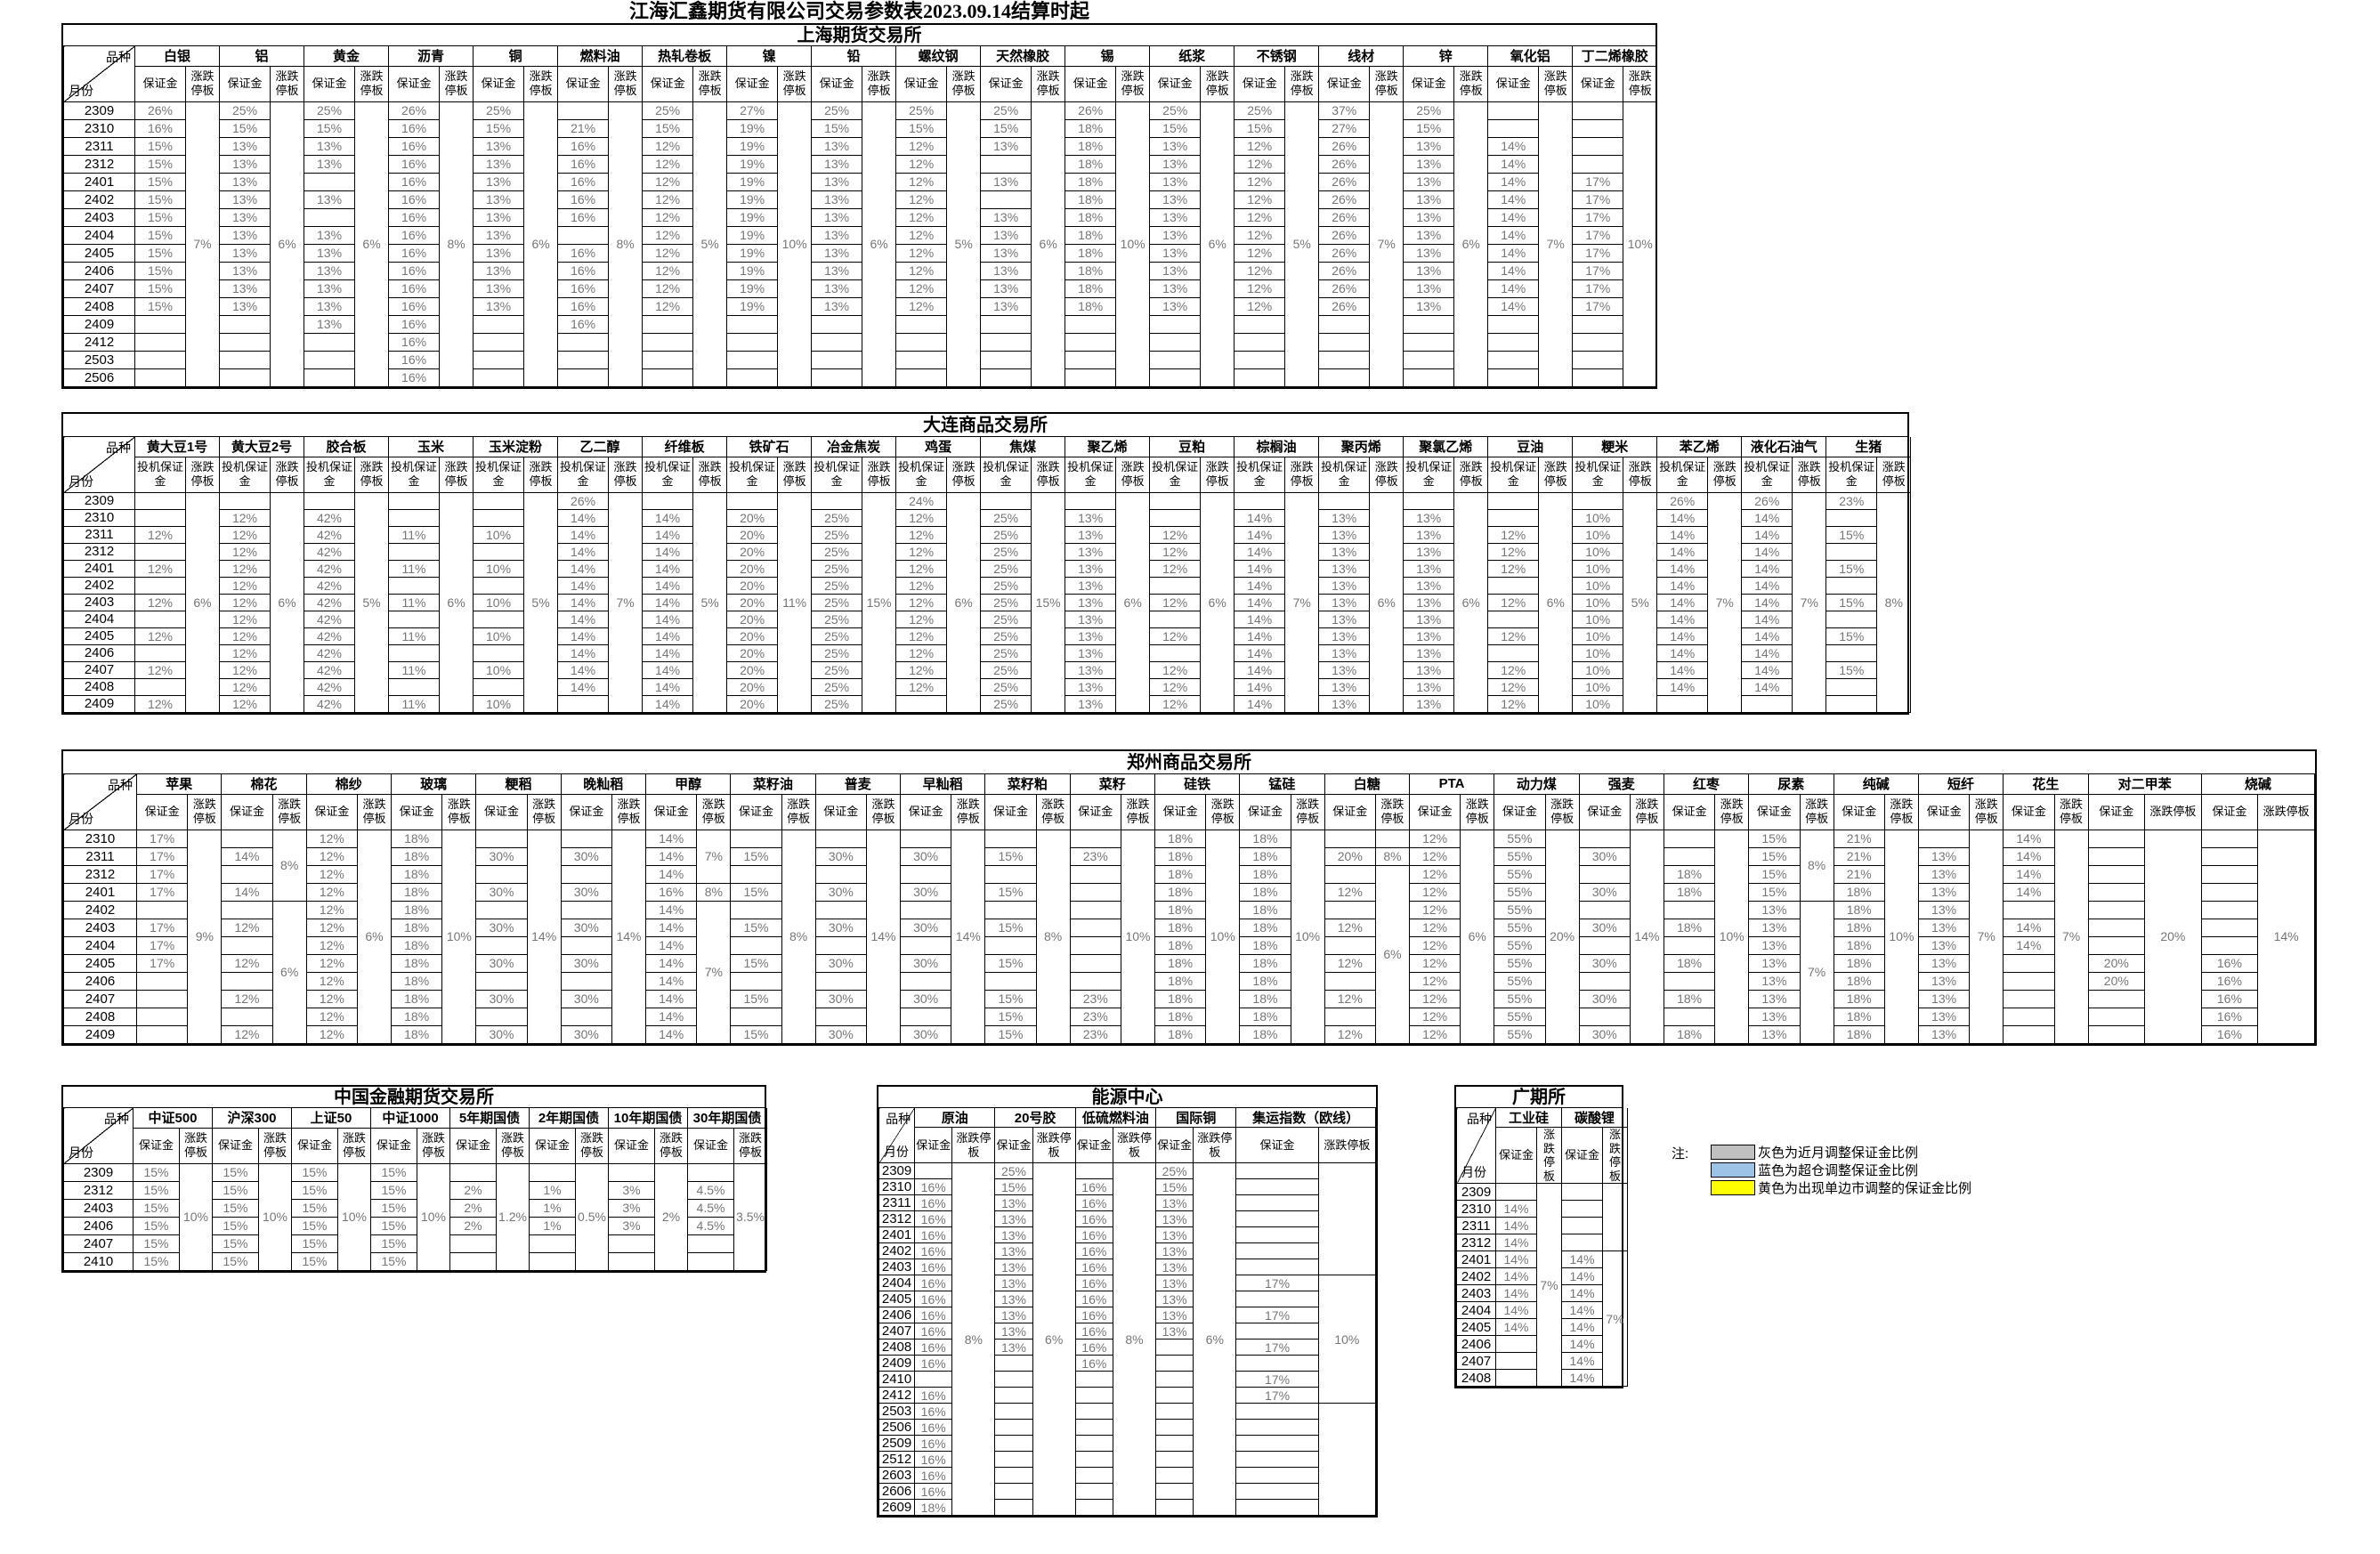 The width and height of the screenshot is (2380, 1554). Describe the element at coordinates (1598, 686) in the screenshot. I see `margin-cell: 10%` at that location.